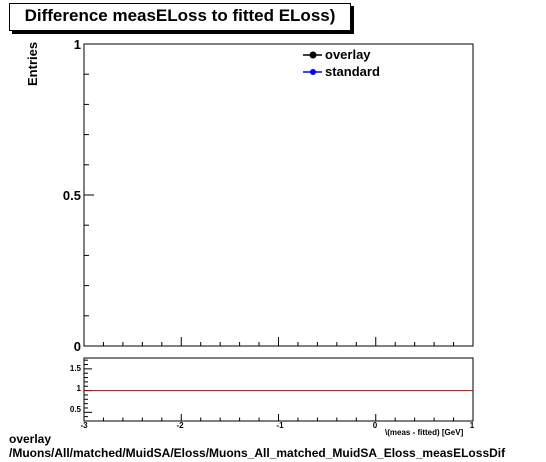 The height and width of the screenshot is (462, 546). I want to click on ratio-y-tick-1-5: 1.5, so click(75, 368).